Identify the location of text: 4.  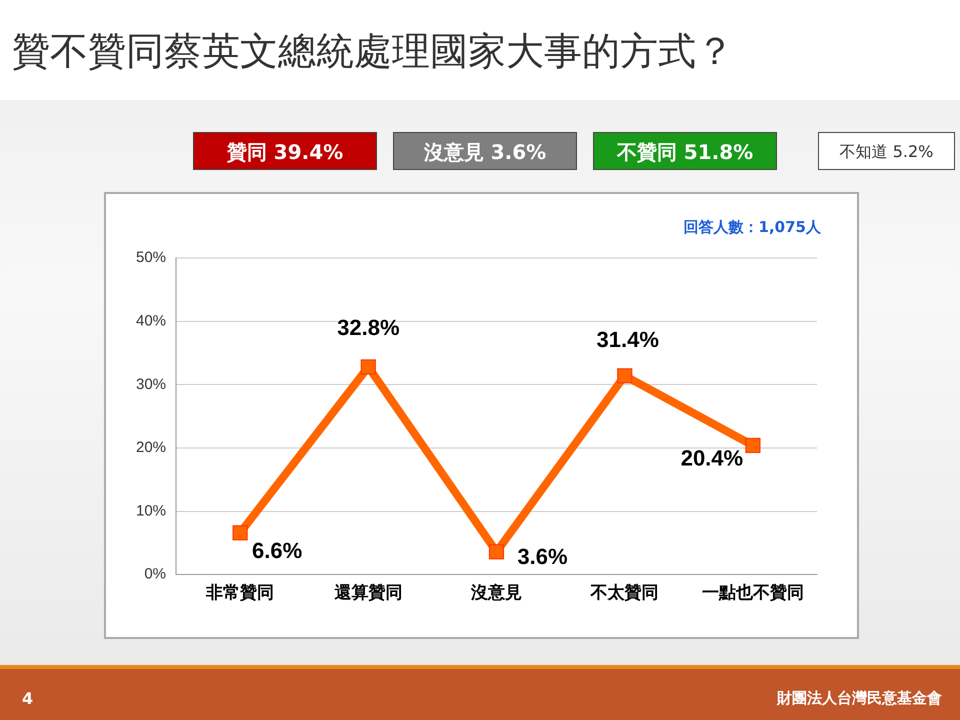
(28, 698).